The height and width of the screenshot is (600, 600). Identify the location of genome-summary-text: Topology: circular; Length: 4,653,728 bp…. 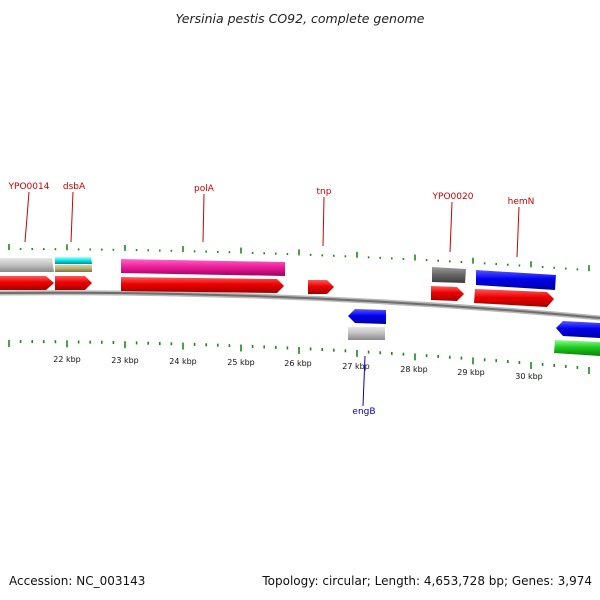
(426, 581).